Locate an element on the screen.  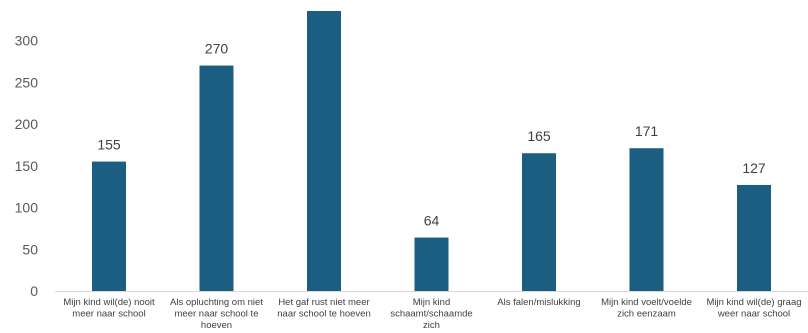
y-tick-label: 0 is located at coordinates (34, 291).